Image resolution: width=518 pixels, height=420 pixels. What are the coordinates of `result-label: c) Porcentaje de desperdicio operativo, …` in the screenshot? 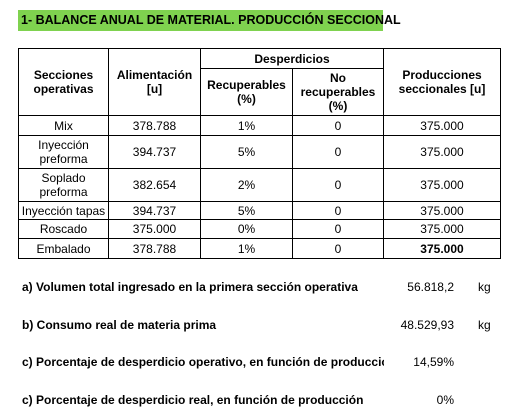 It's located at (203, 362).